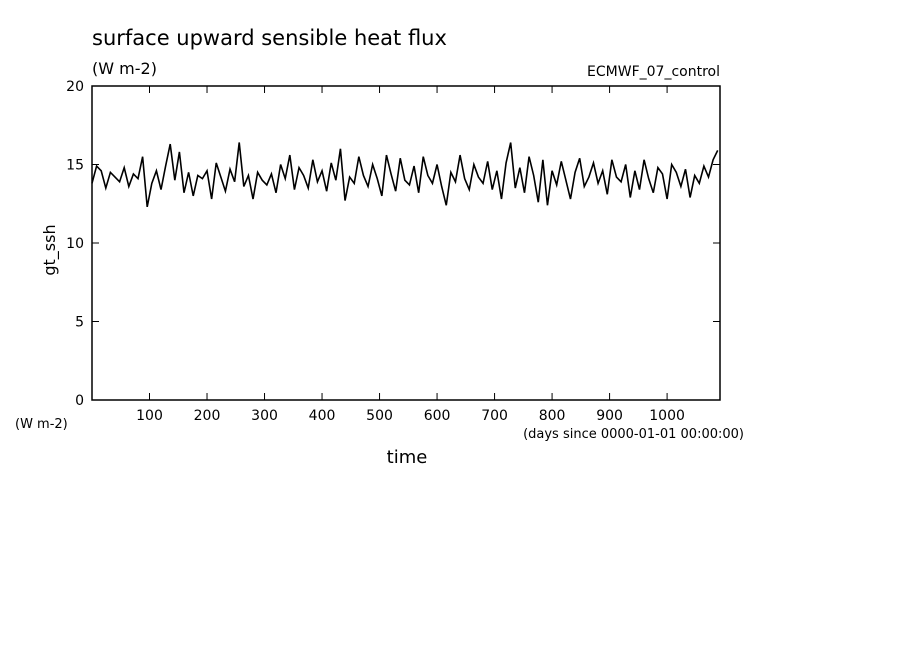 Image resolution: width=904 pixels, height=654 pixels. I want to click on x-axis-label: time, so click(407, 457).